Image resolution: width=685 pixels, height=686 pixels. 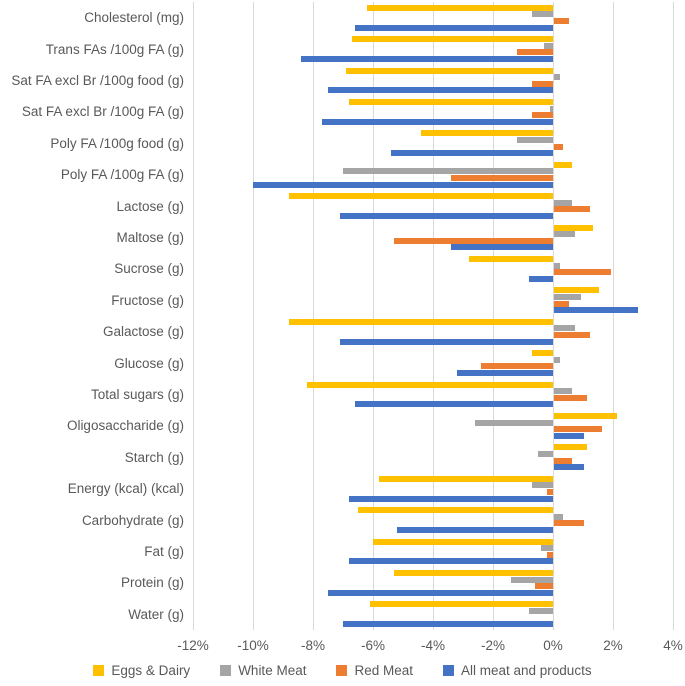 What do you see at coordinates (372, 645) in the screenshot?
I see `x-tick-label: -6%` at bounding box center [372, 645].